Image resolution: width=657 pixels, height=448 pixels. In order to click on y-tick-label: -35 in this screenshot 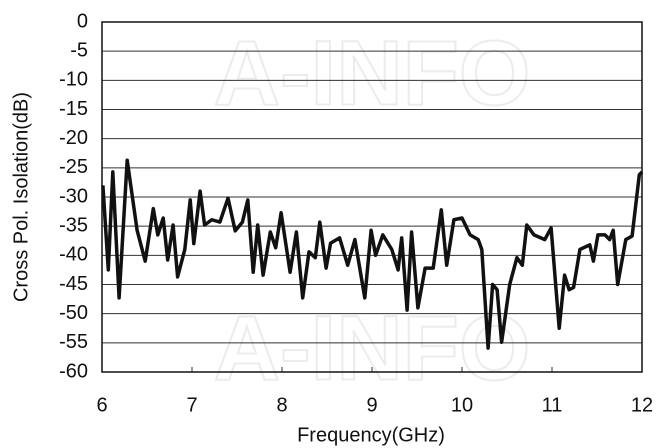, I will do `click(73, 225)`.